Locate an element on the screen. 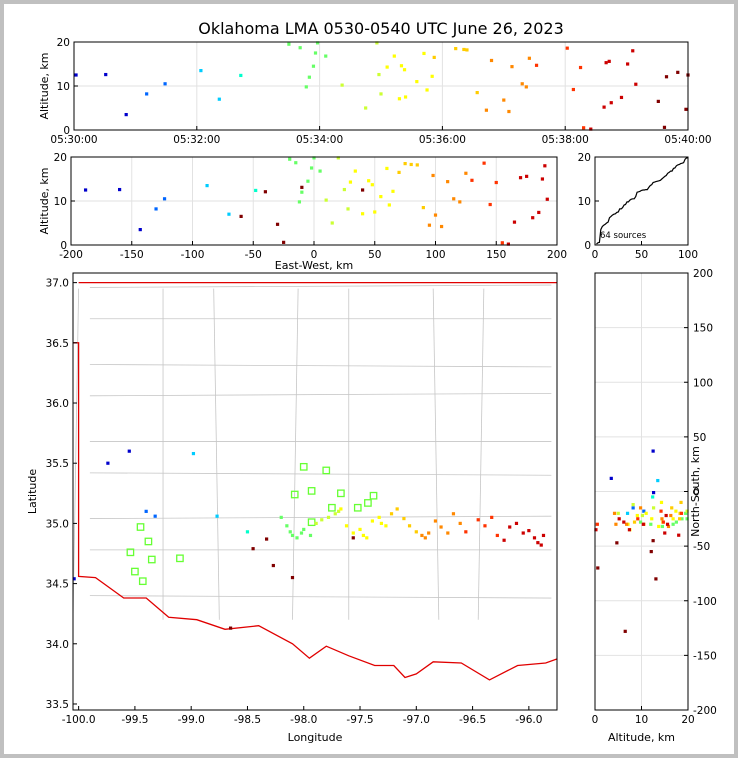 The width and height of the screenshot is (738, 758). x-tick-label: 05:38:00 is located at coordinates (565, 140).